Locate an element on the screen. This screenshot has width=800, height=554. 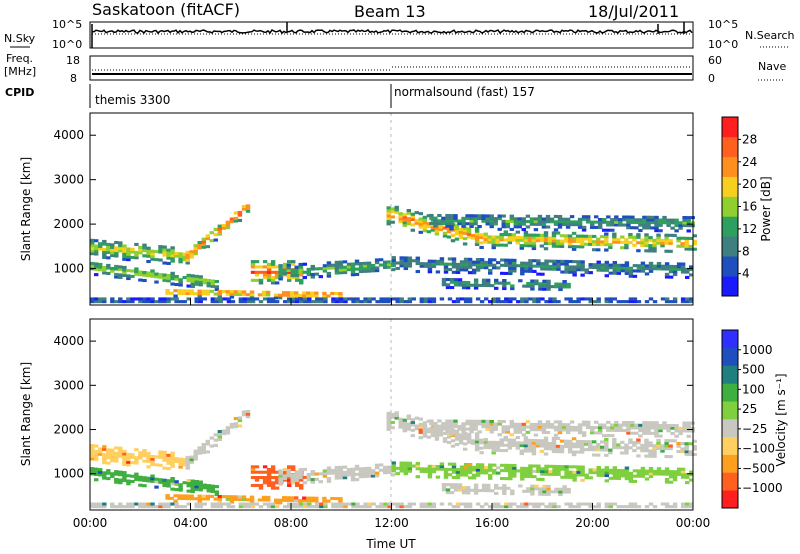
power-colorbar-tick-label: 4 is located at coordinates (746, 274).